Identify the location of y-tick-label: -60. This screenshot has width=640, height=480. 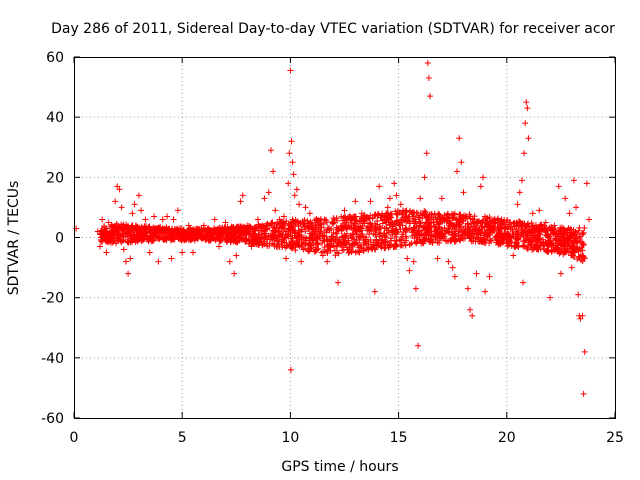
(52, 419).